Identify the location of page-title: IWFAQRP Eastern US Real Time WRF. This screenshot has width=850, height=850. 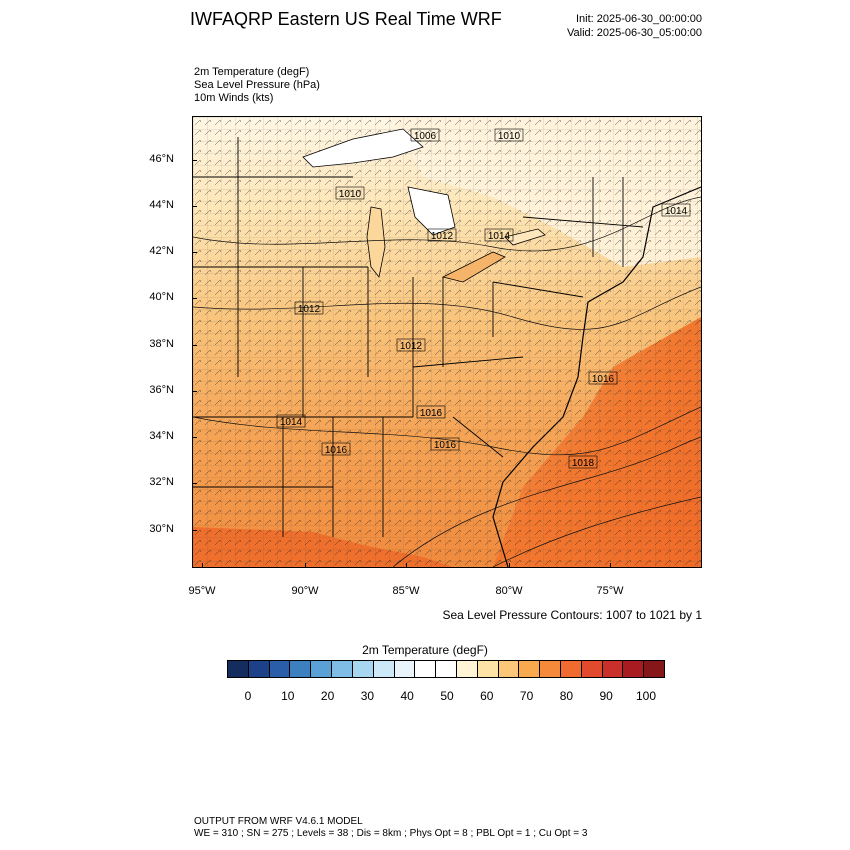
(346, 19).